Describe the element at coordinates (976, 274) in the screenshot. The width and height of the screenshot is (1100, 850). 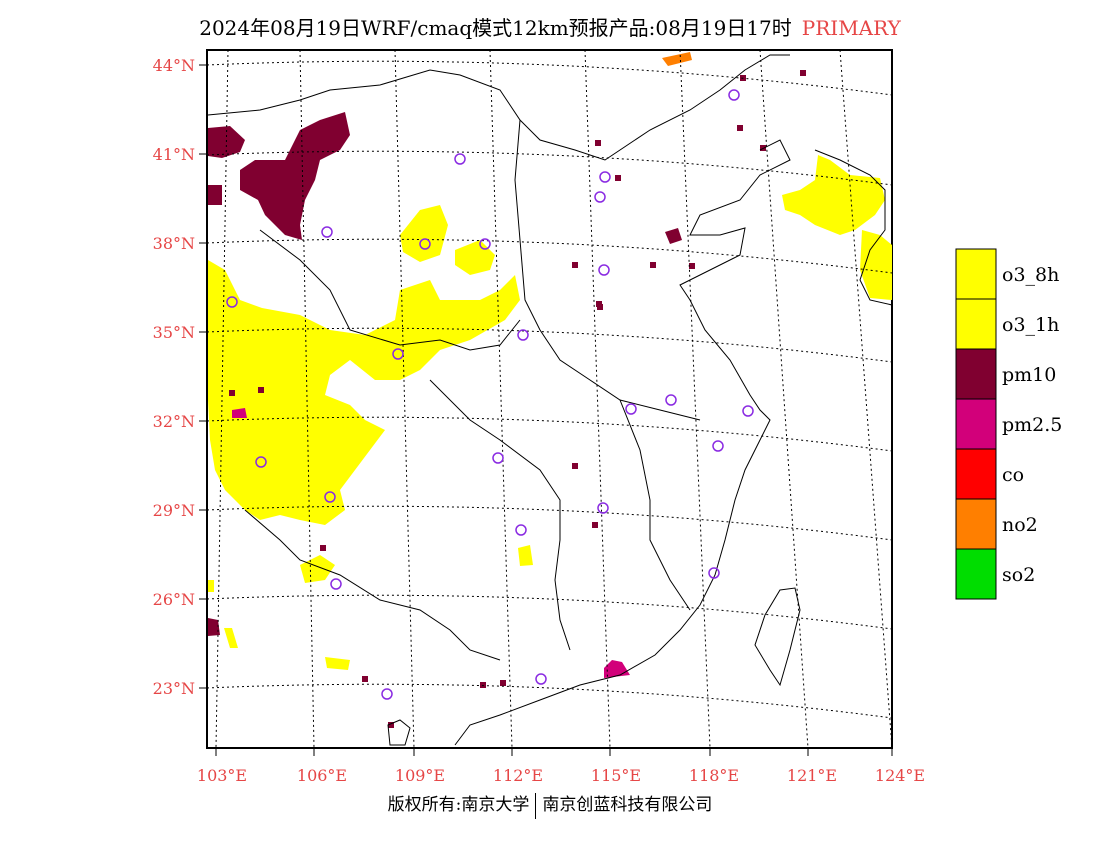
I see `legend-swatch-o38h` at that location.